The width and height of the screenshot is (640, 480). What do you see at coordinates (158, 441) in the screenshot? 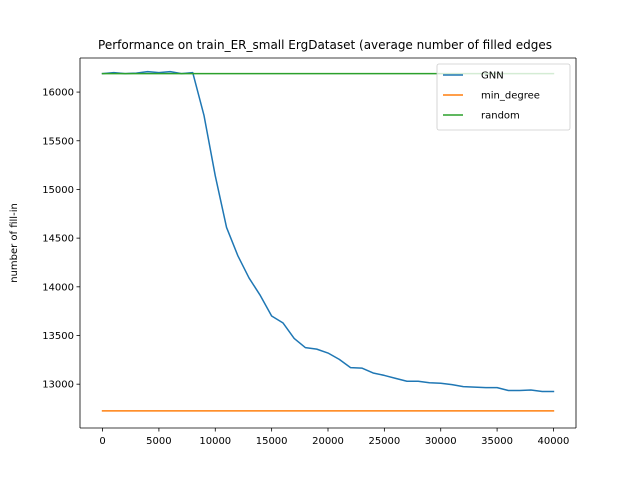
I see `x-tick-label: 5000` at bounding box center [158, 441].